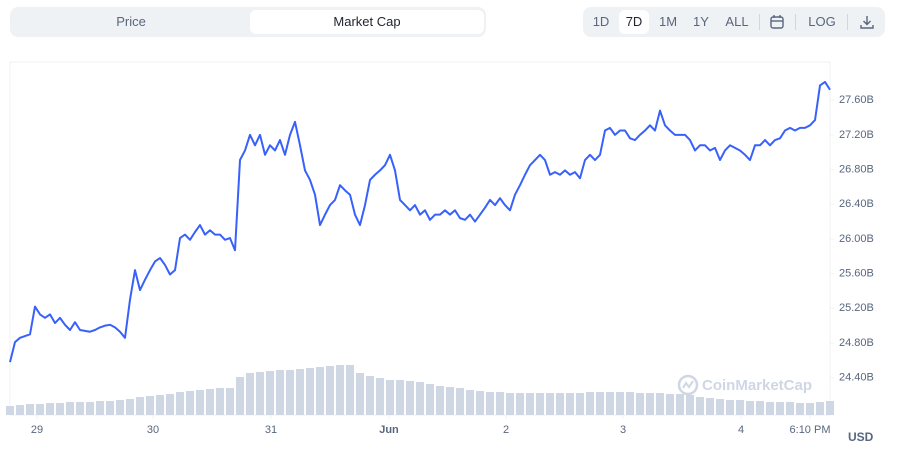 The height and width of the screenshot is (450, 901). Describe the element at coordinates (271, 430) in the screenshot. I see `x-tick-label: 31` at that location.